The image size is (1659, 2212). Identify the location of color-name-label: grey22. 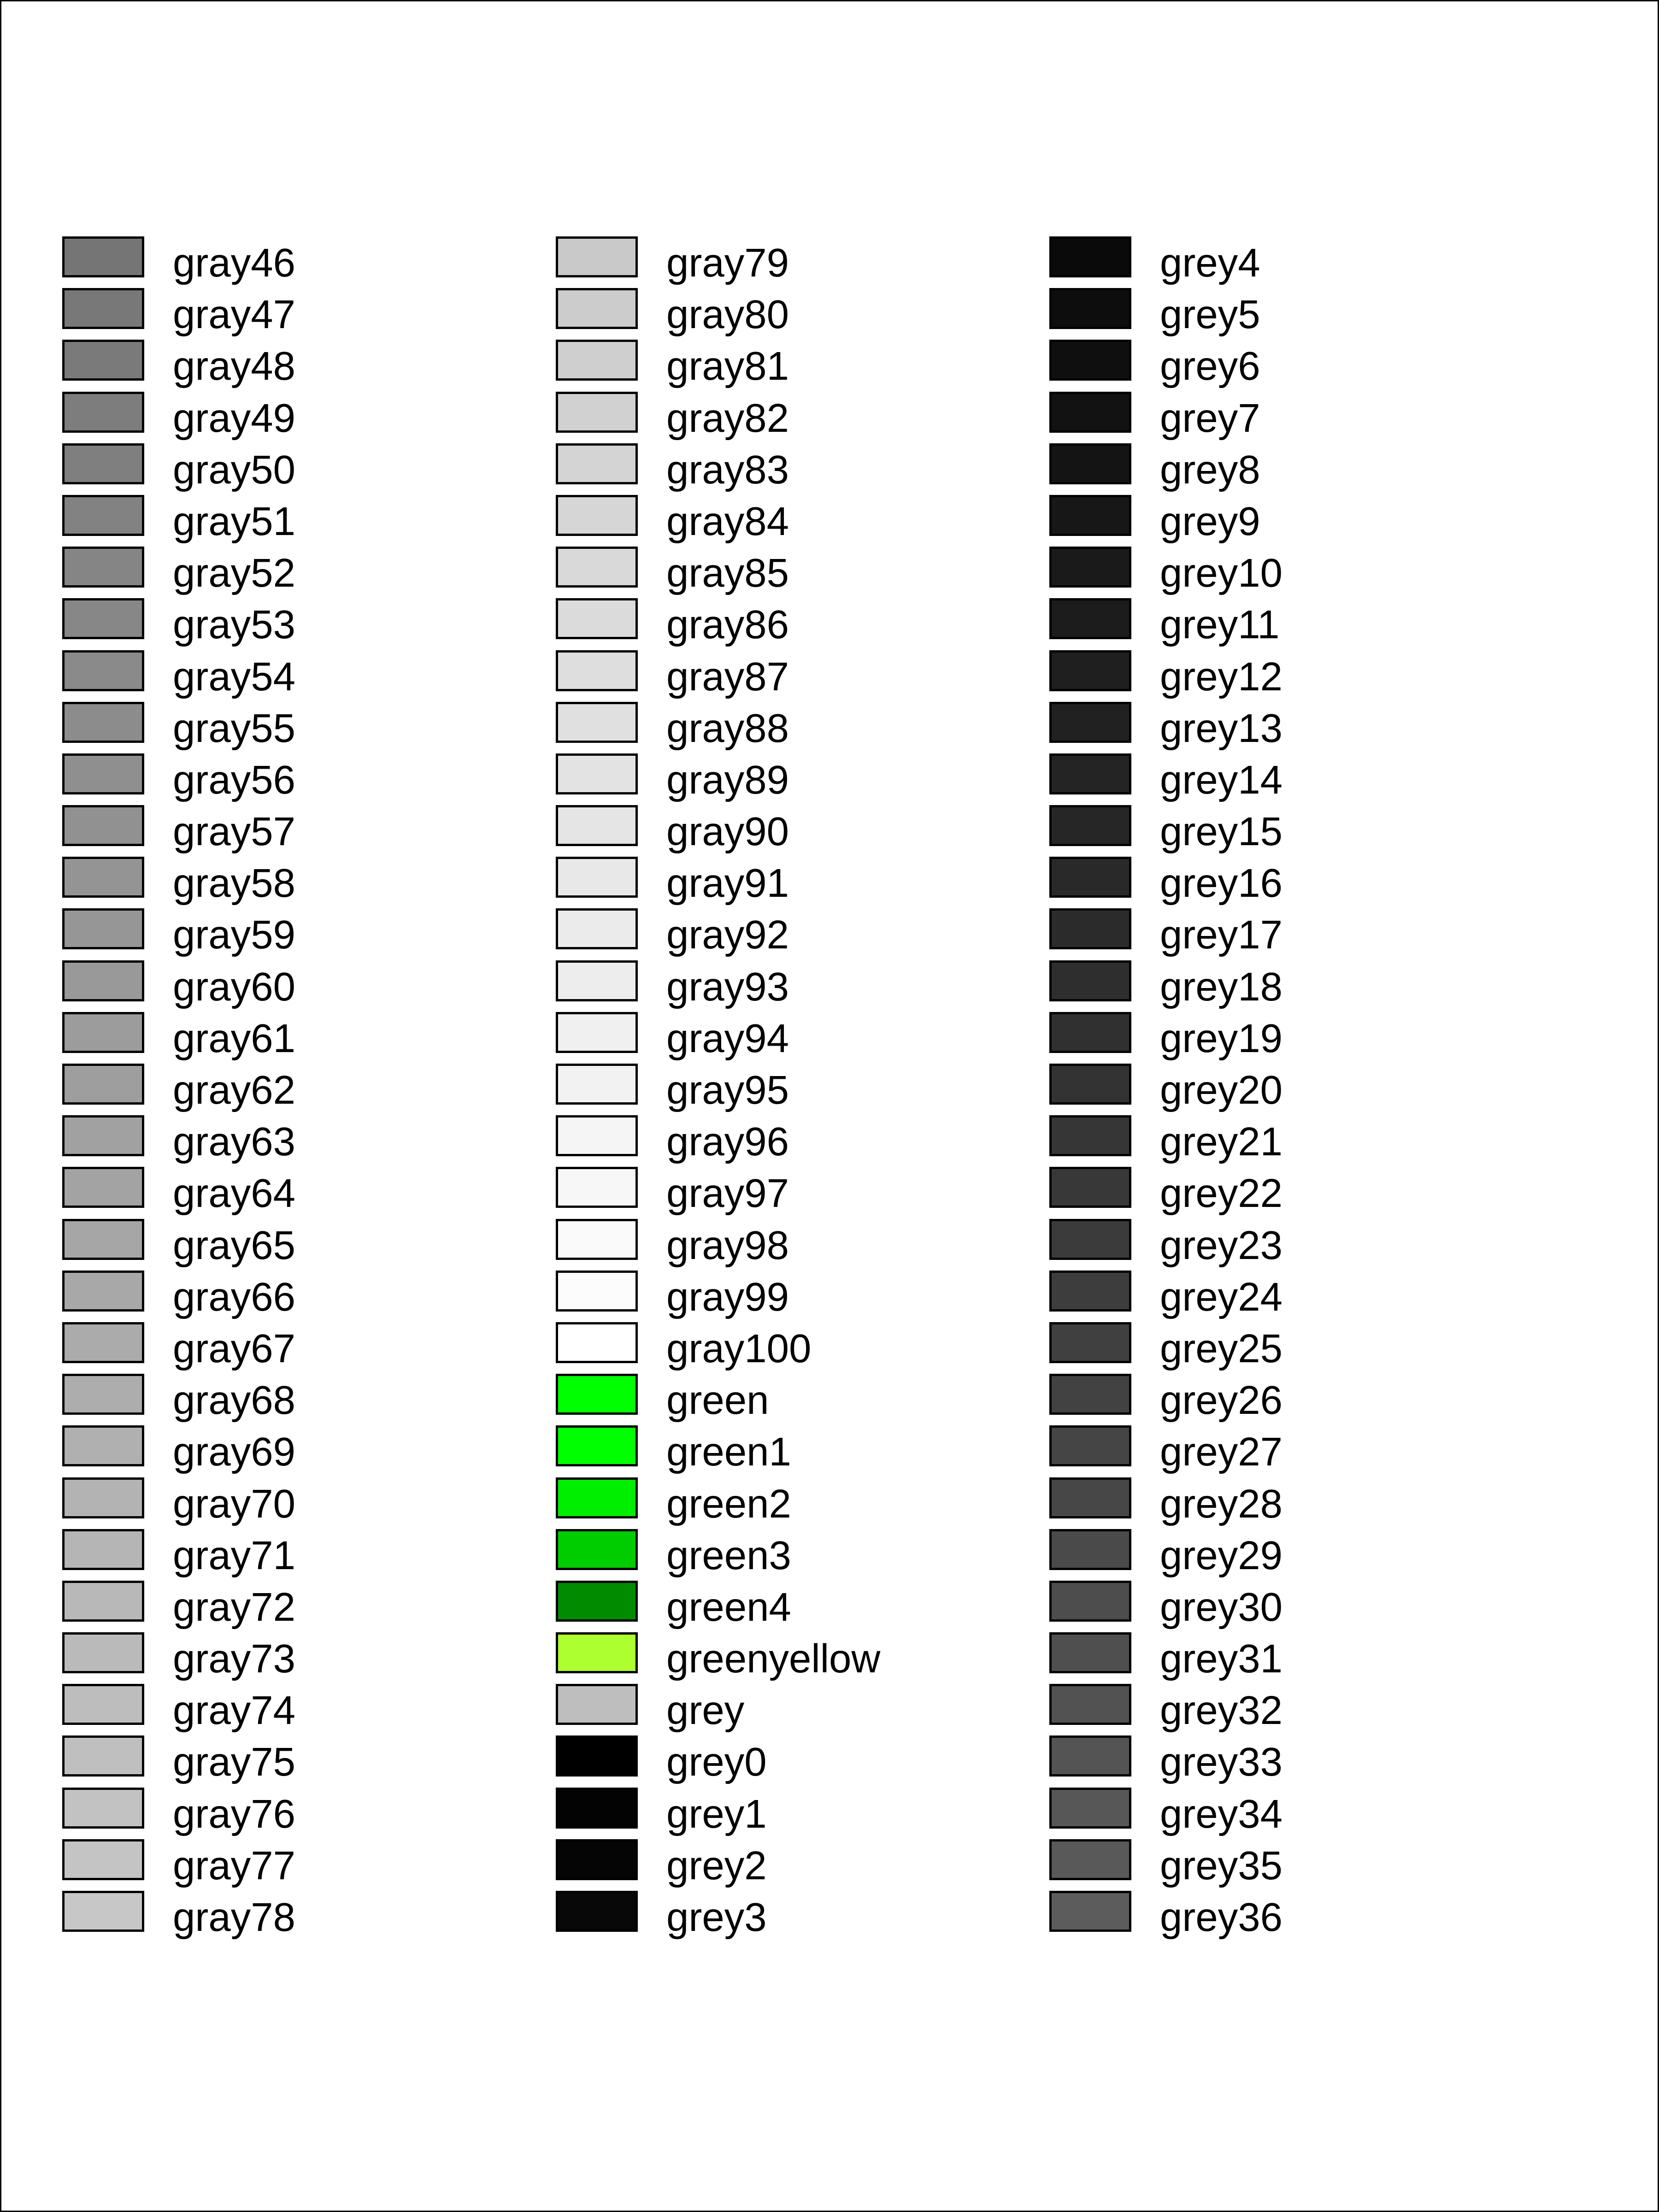
(1221, 1193).